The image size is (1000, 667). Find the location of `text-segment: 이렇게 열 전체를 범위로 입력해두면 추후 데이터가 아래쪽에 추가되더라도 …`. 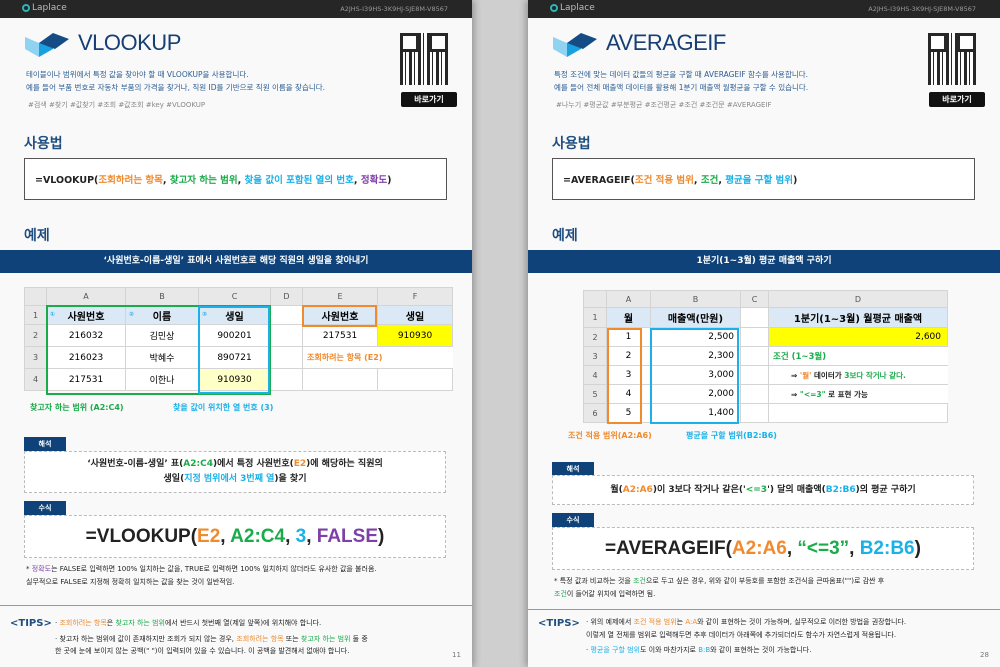

text-segment: 이렇게 열 전체를 범위로 입력해두면 추후 데이터가 아래쪽에 추가되더라도 … is located at coordinates (741, 634).